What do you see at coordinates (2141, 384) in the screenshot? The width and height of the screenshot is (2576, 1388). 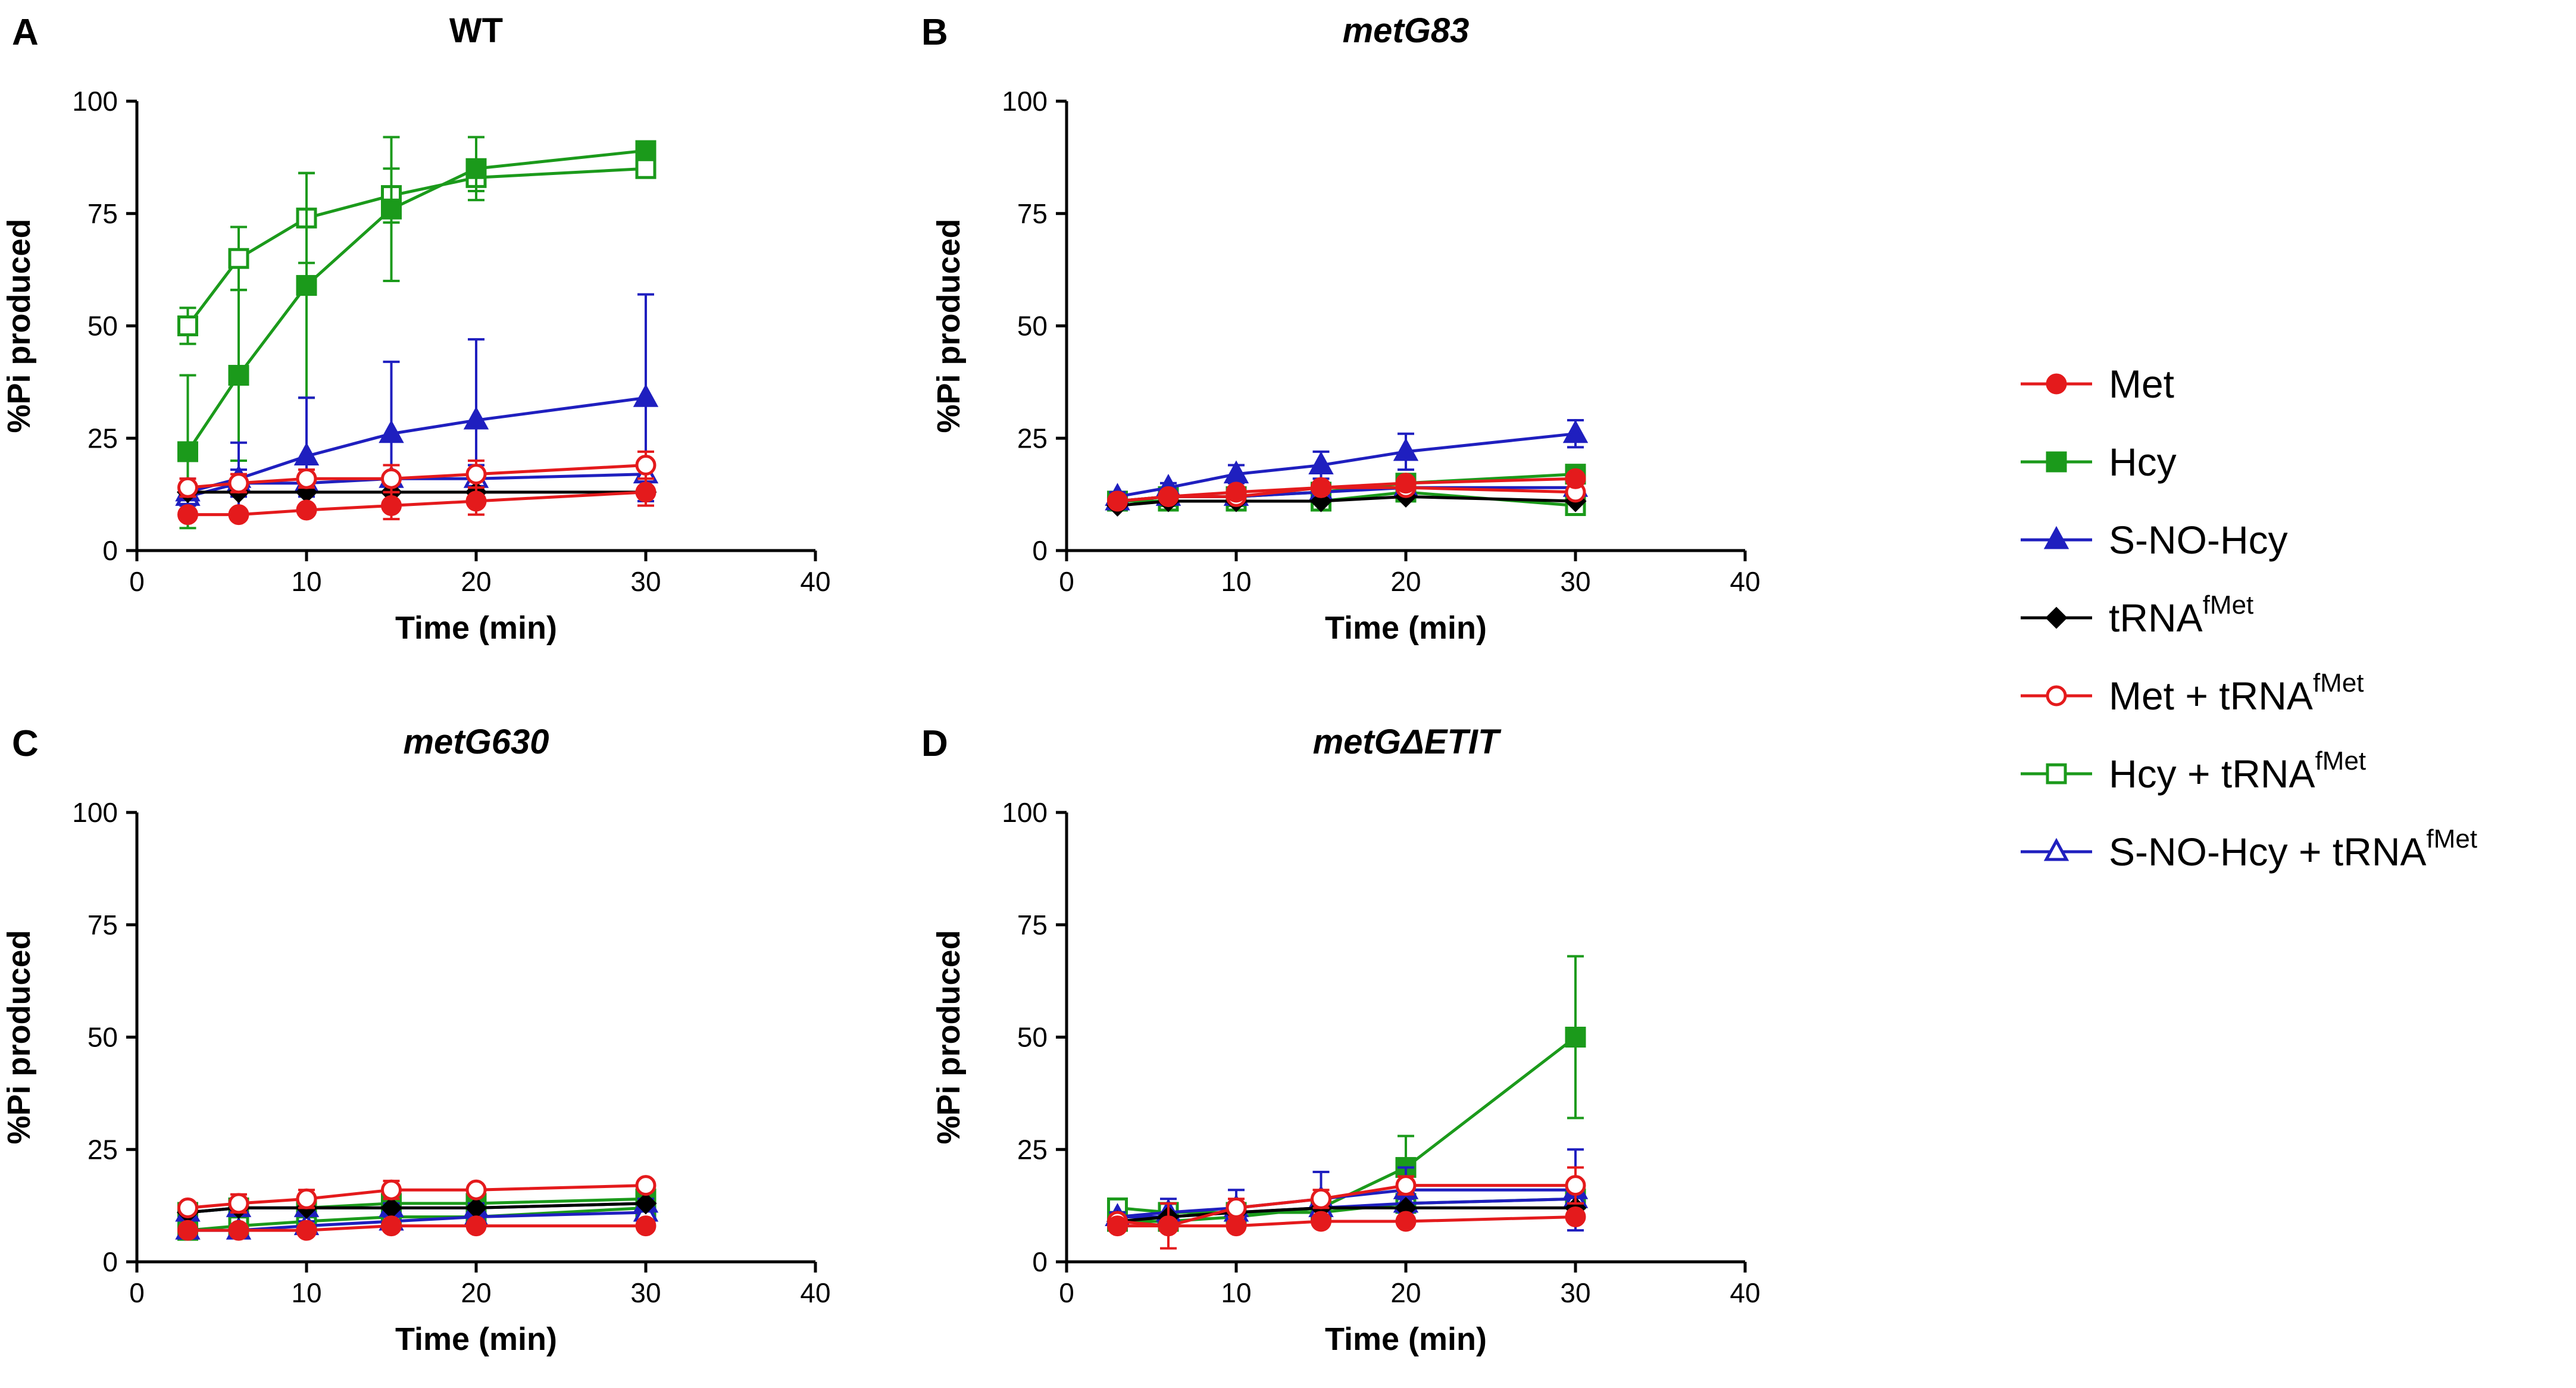 I see `legend-label-main: Met` at bounding box center [2141, 384].